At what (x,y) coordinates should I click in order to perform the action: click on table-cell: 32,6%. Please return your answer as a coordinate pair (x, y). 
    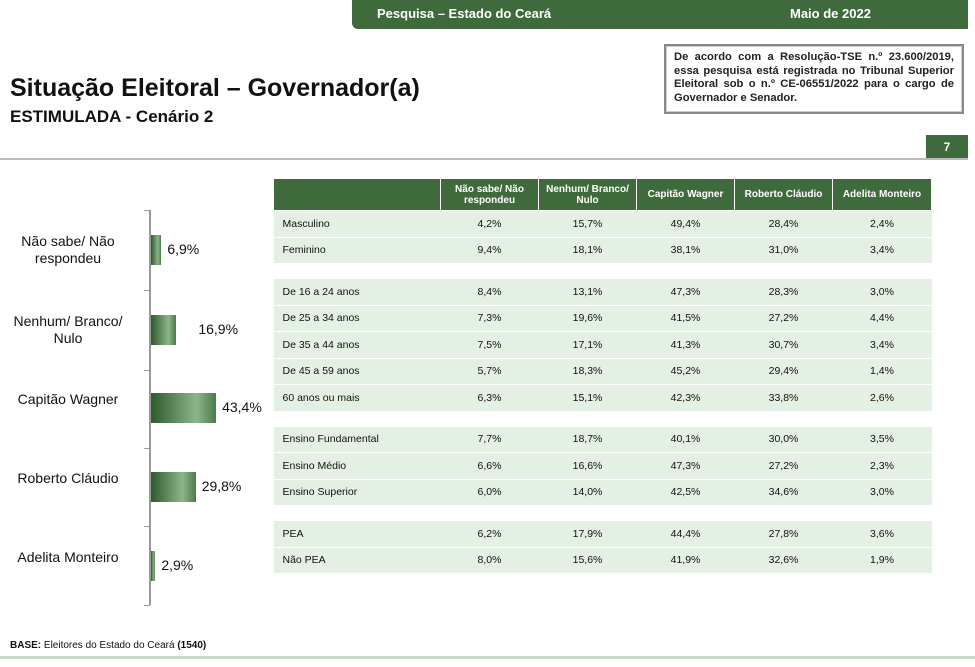
    Looking at the image, I should click on (783, 560).